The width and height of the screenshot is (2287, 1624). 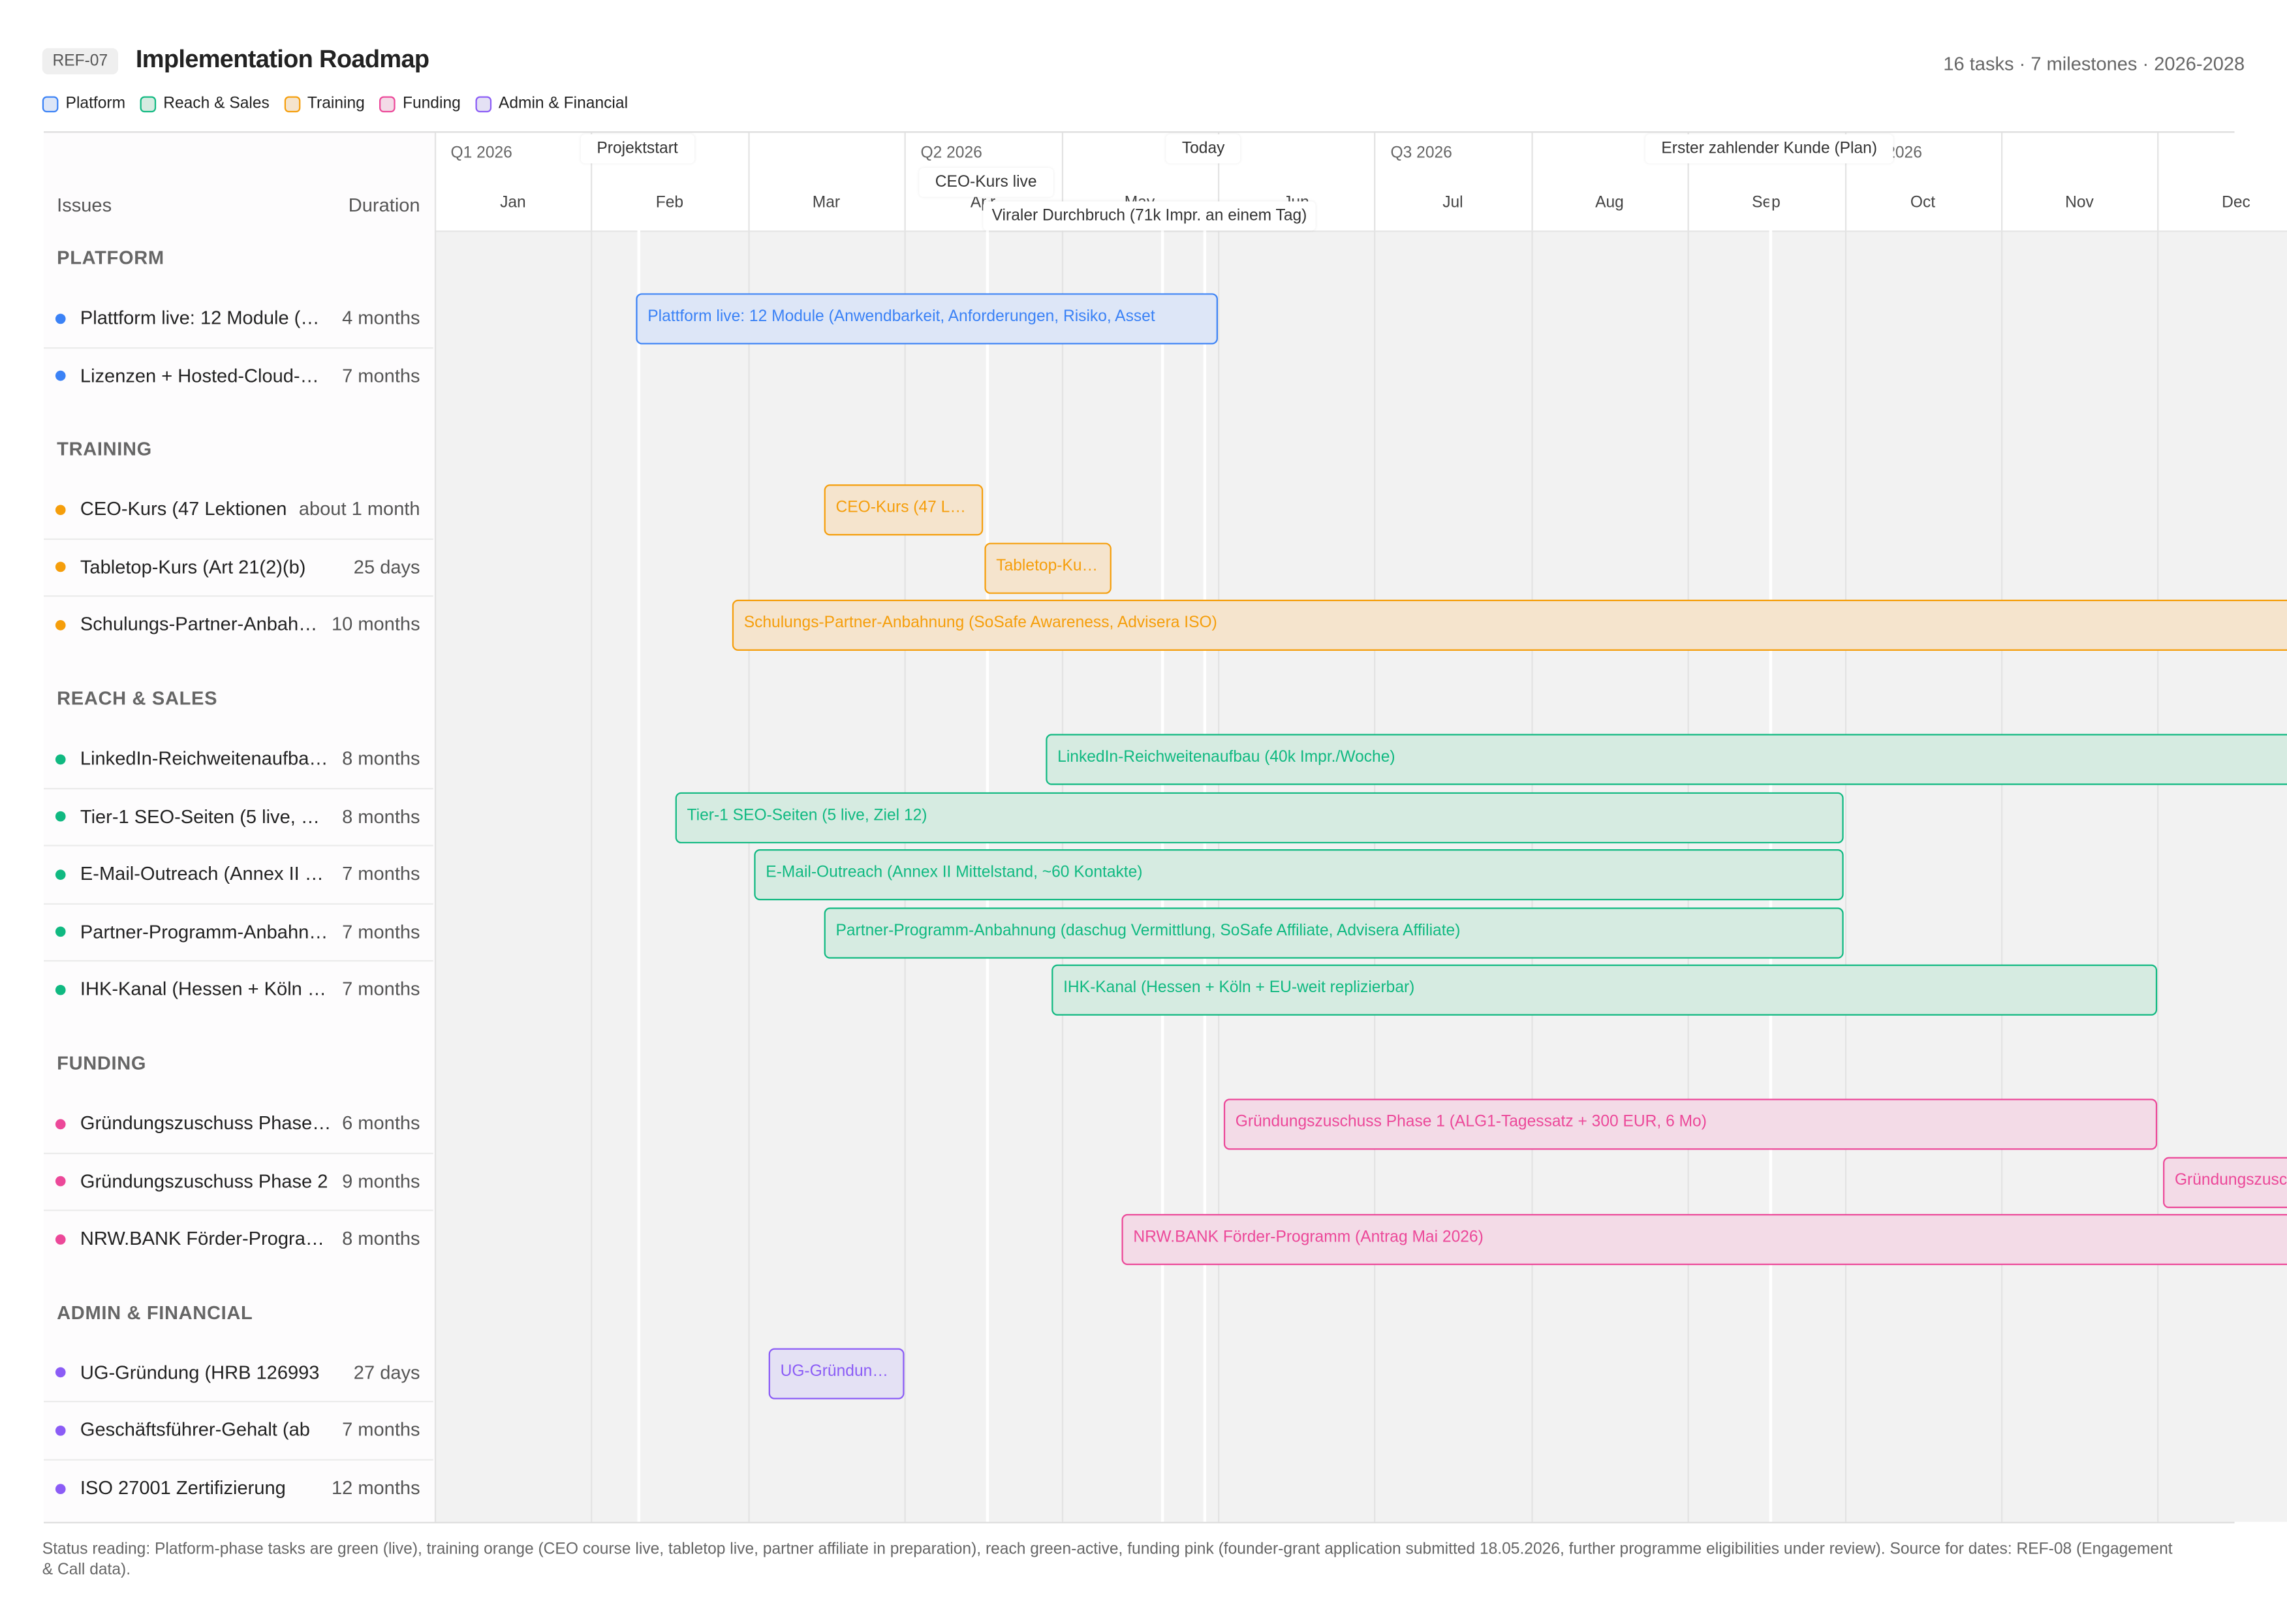 I want to click on task-bar: UG-Gründung (HRB 126993, so click(x=836, y=1374).